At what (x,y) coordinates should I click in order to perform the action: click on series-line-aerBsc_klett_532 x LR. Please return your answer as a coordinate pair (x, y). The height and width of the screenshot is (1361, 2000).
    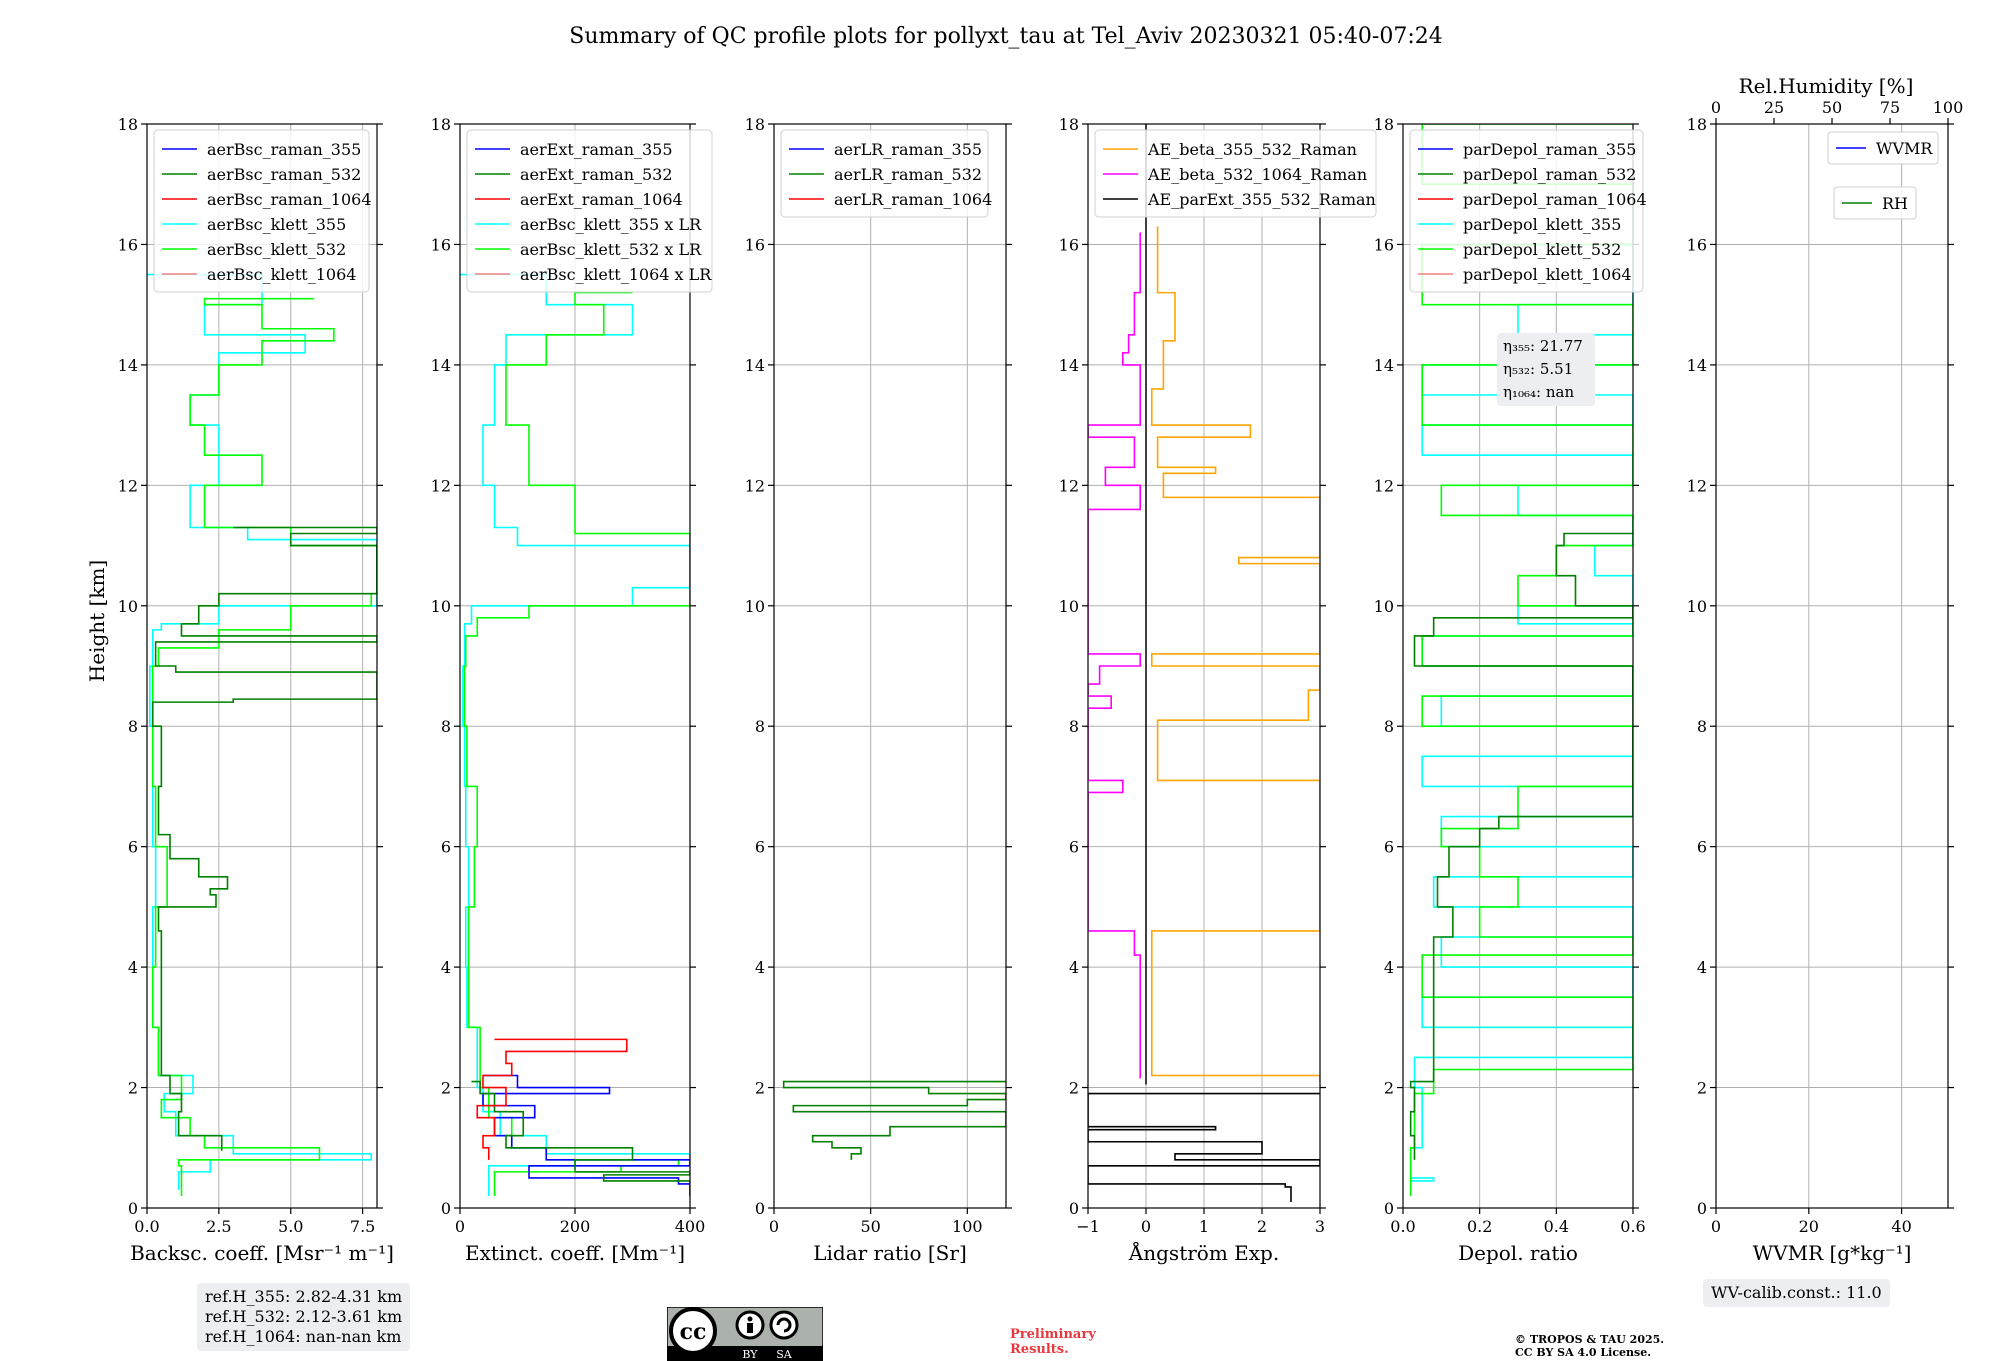
    Looking at the image, I should click on (576, 743).